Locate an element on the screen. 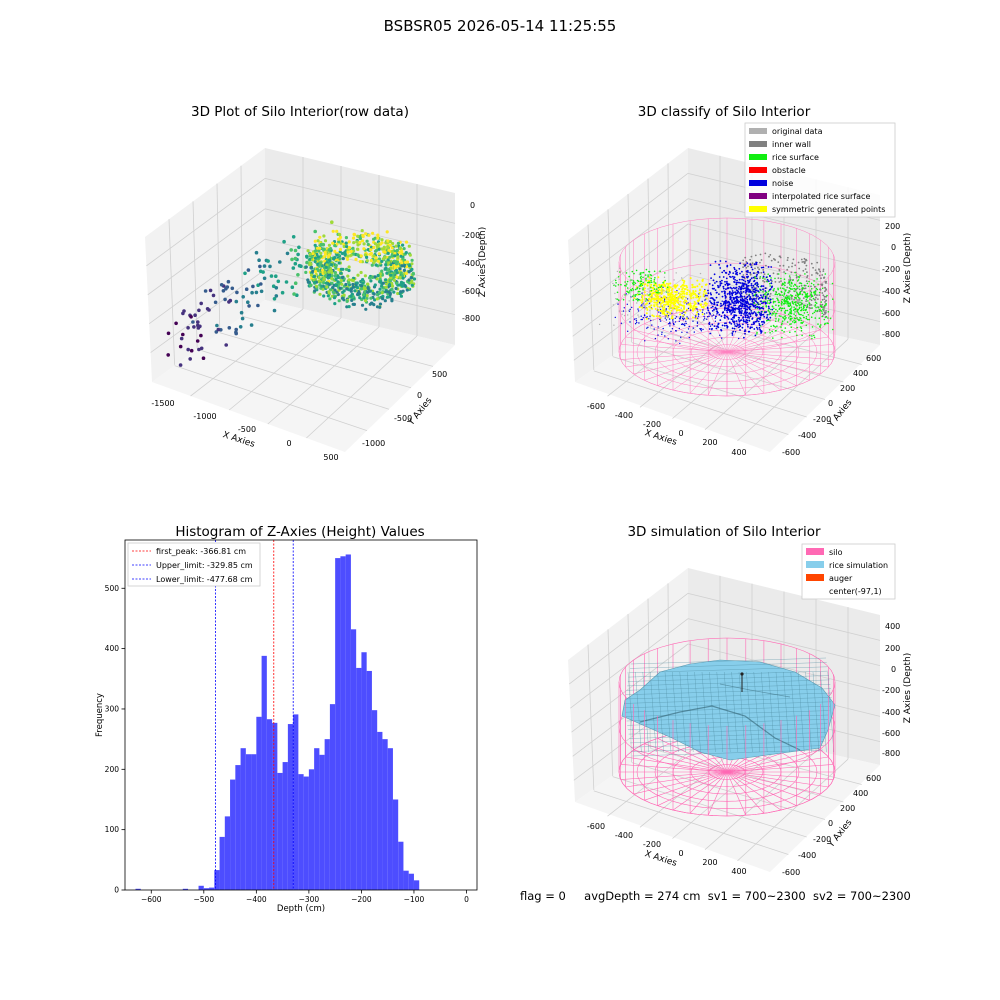 The height and width of the screenshot is (1000, 1000). classify-z-axis-label: Z Axies (Depth) is located at coordinates (908, 268).